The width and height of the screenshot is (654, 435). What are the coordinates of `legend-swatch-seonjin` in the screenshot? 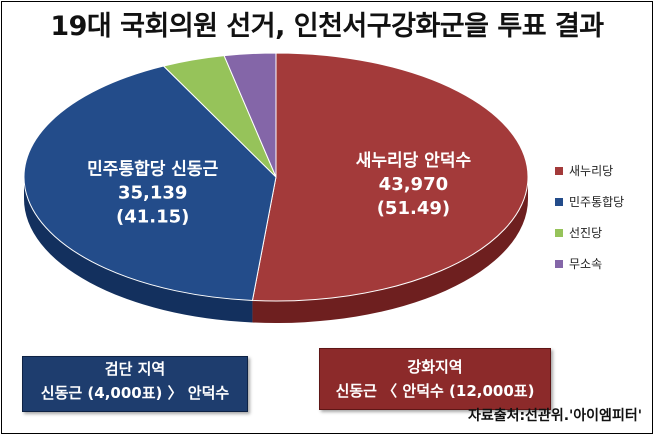 It's located at (559, 232).